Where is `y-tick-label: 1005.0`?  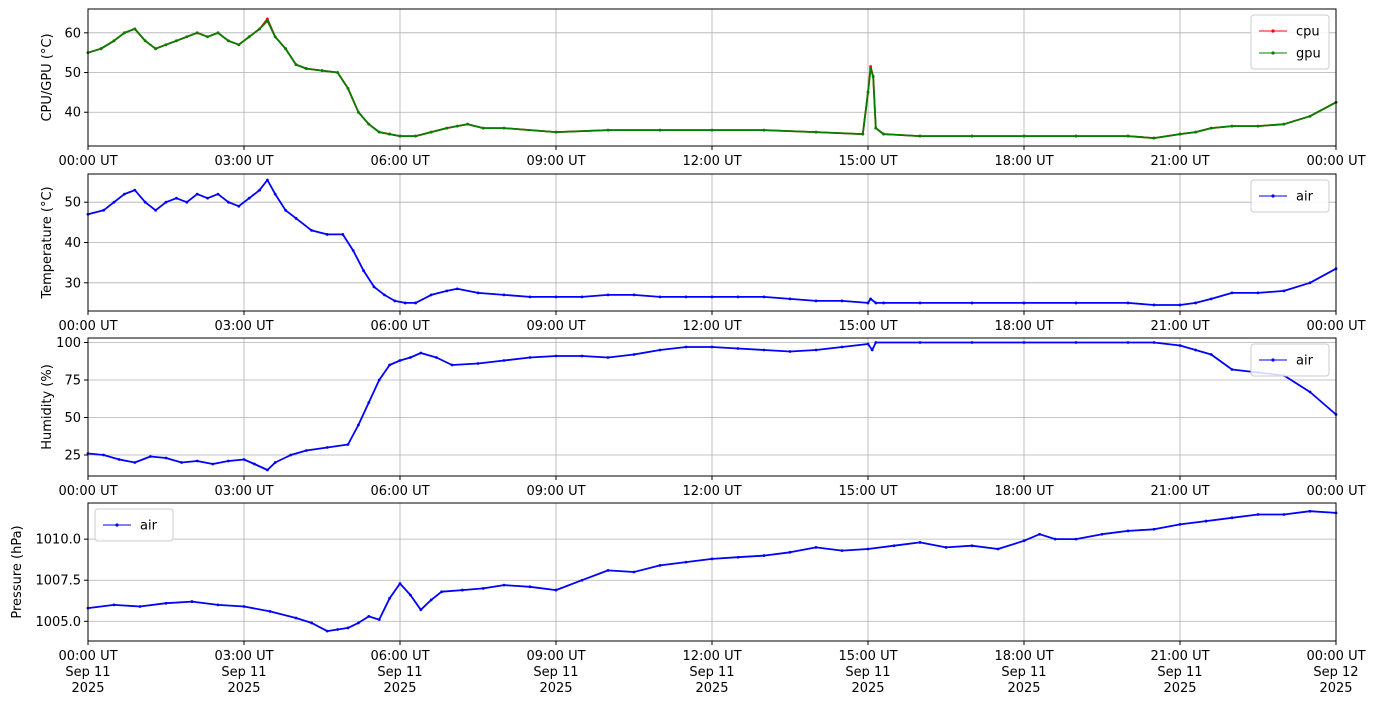
y-tick-label: 1005.0 is located at coordinates (59, 622).